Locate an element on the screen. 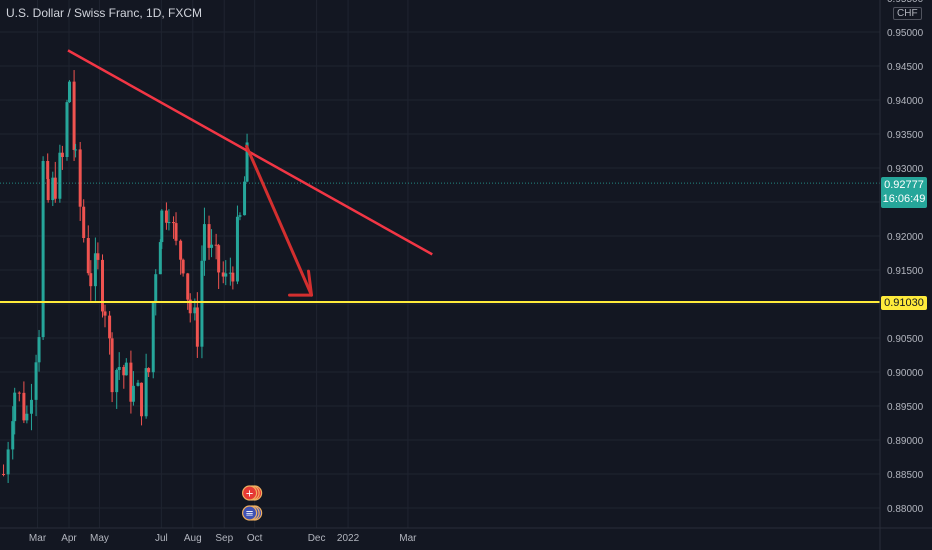 This screenshot has width=932, height=550. time-tick-label: May is located at coordinates (99, 538).